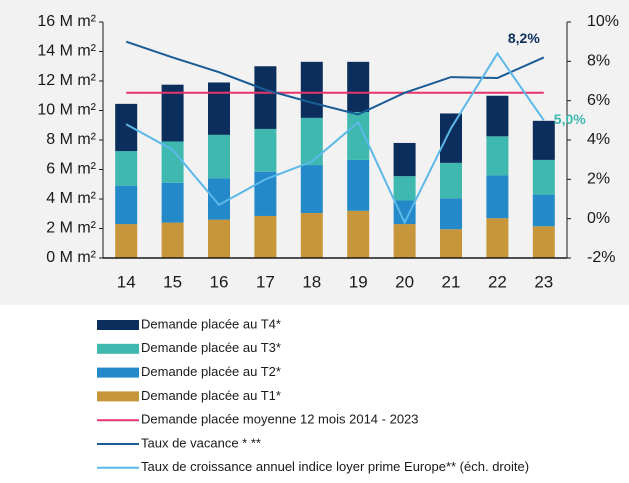 This screenshot has height=483, width=629. What do you see at coordinates (71, 257) in the screenshot?
I see `y-tick-label: 0 M m²` at bounding box center [71, 257].